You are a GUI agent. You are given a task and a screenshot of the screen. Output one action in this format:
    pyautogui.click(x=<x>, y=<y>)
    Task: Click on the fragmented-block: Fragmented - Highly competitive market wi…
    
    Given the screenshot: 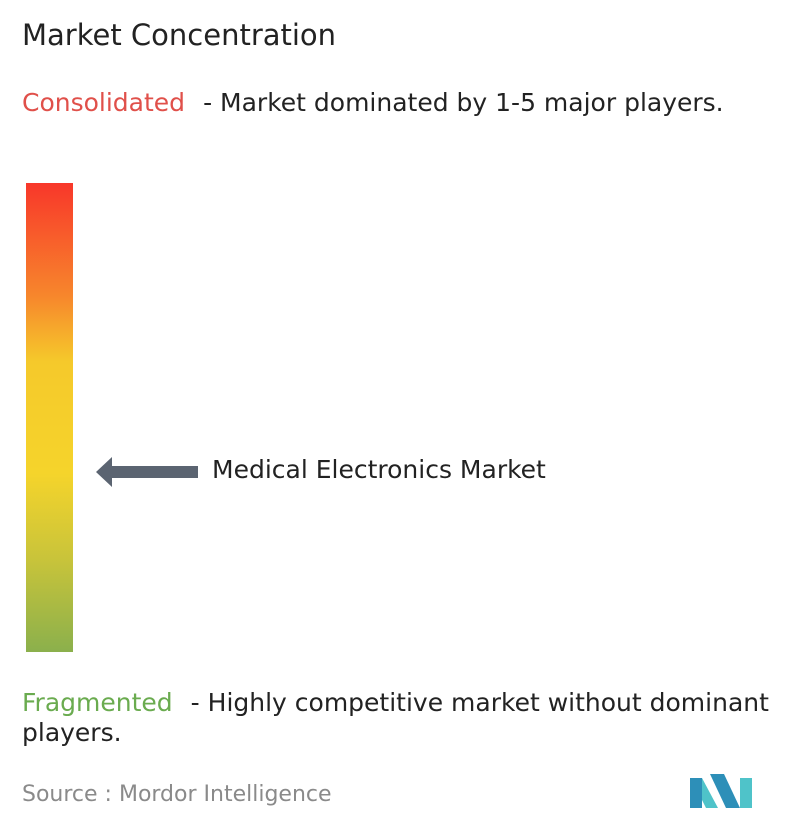 What is the action you would take?
    pyautogui.click(x=407, y=718)
    